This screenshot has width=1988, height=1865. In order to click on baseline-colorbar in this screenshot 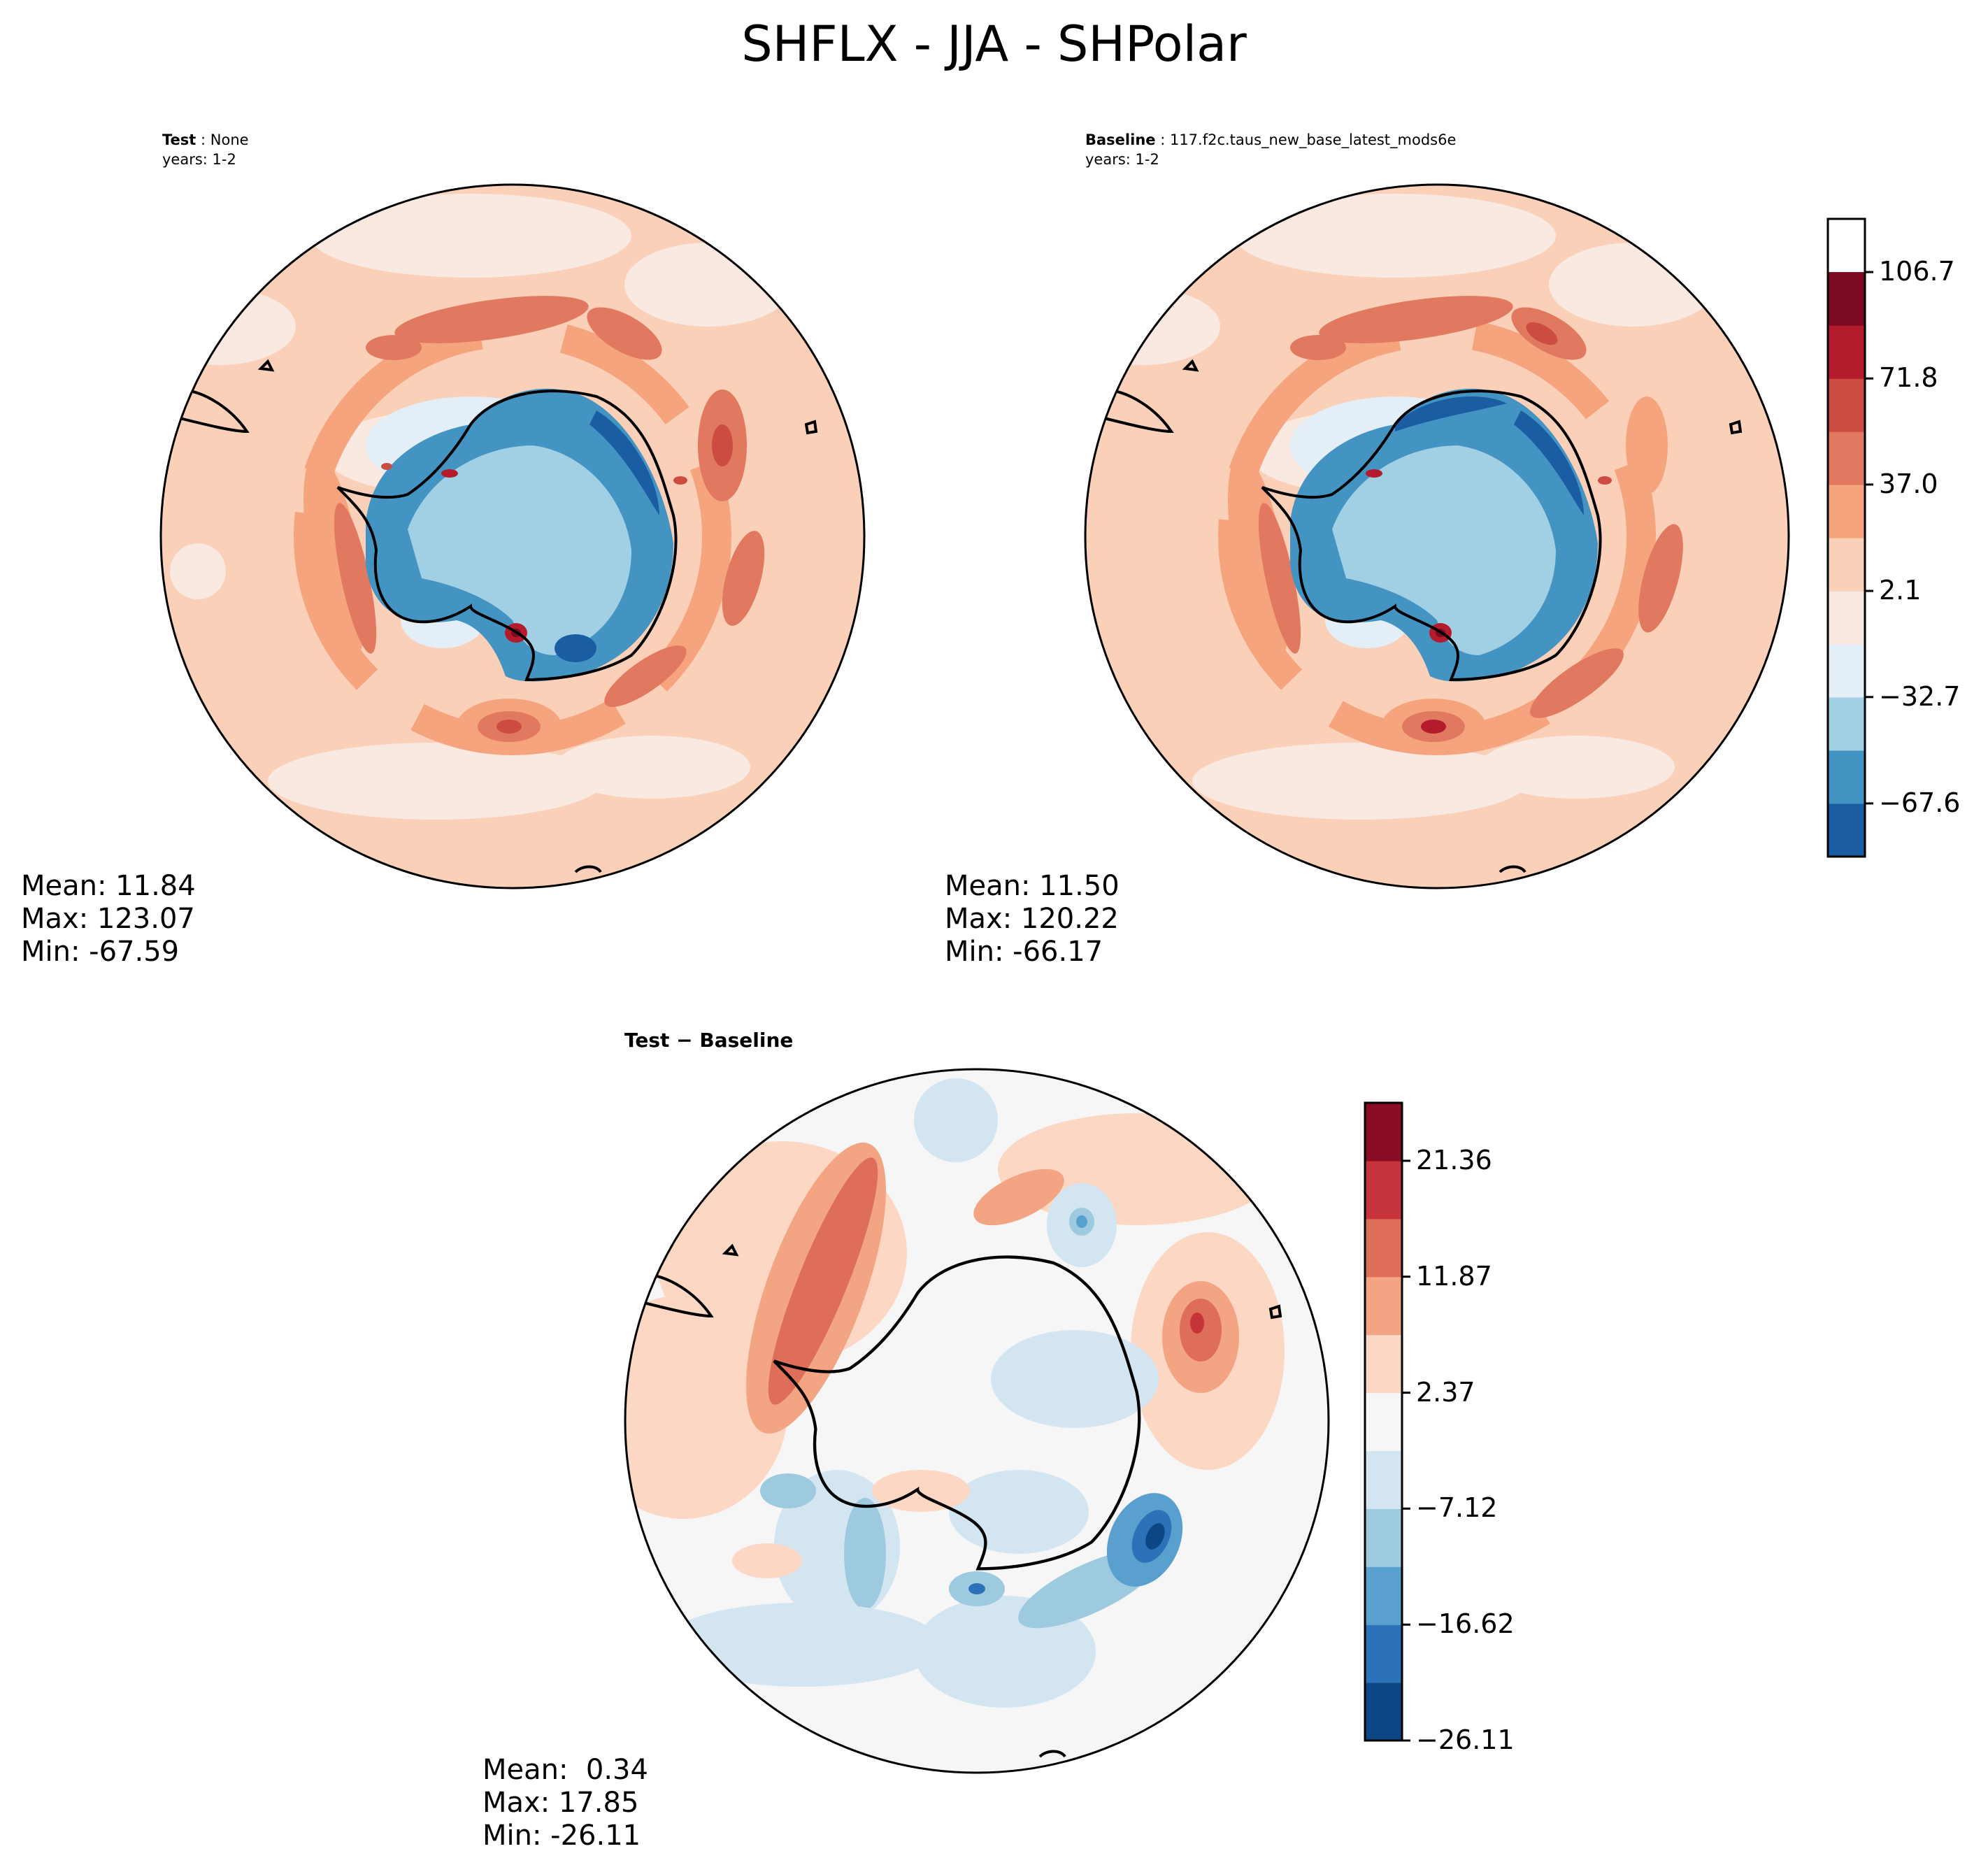, I will do `click(1849, 537)`.